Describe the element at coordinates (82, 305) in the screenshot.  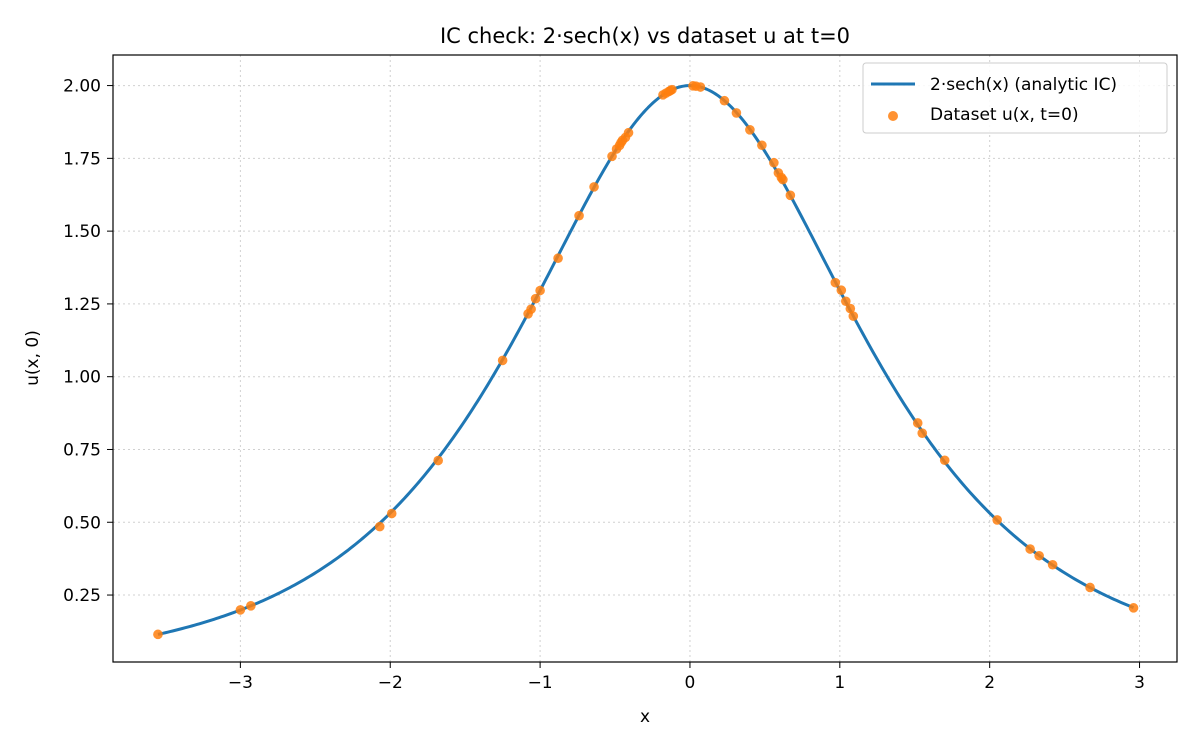
I see `y-tick-label: 1.25` at that location.